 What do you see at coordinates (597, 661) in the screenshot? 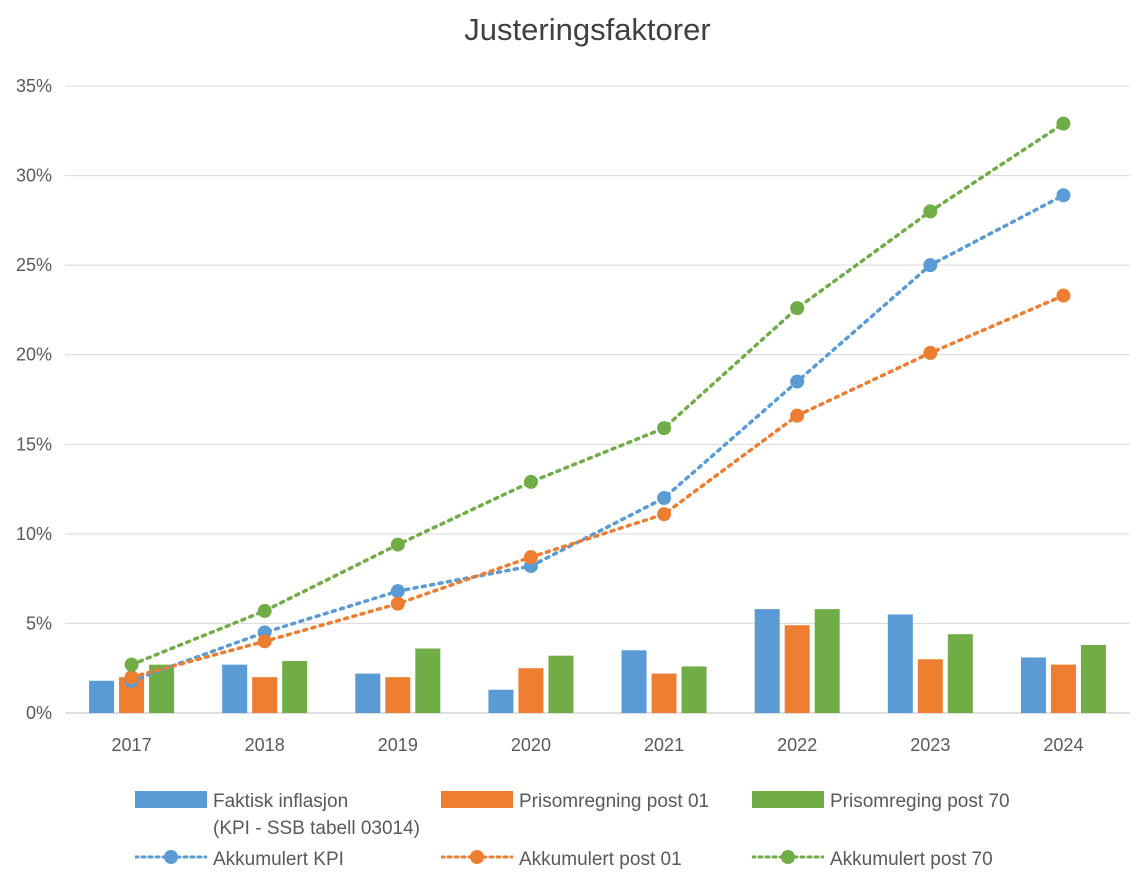
I see `bar-series` at bounding box center [597, 661].